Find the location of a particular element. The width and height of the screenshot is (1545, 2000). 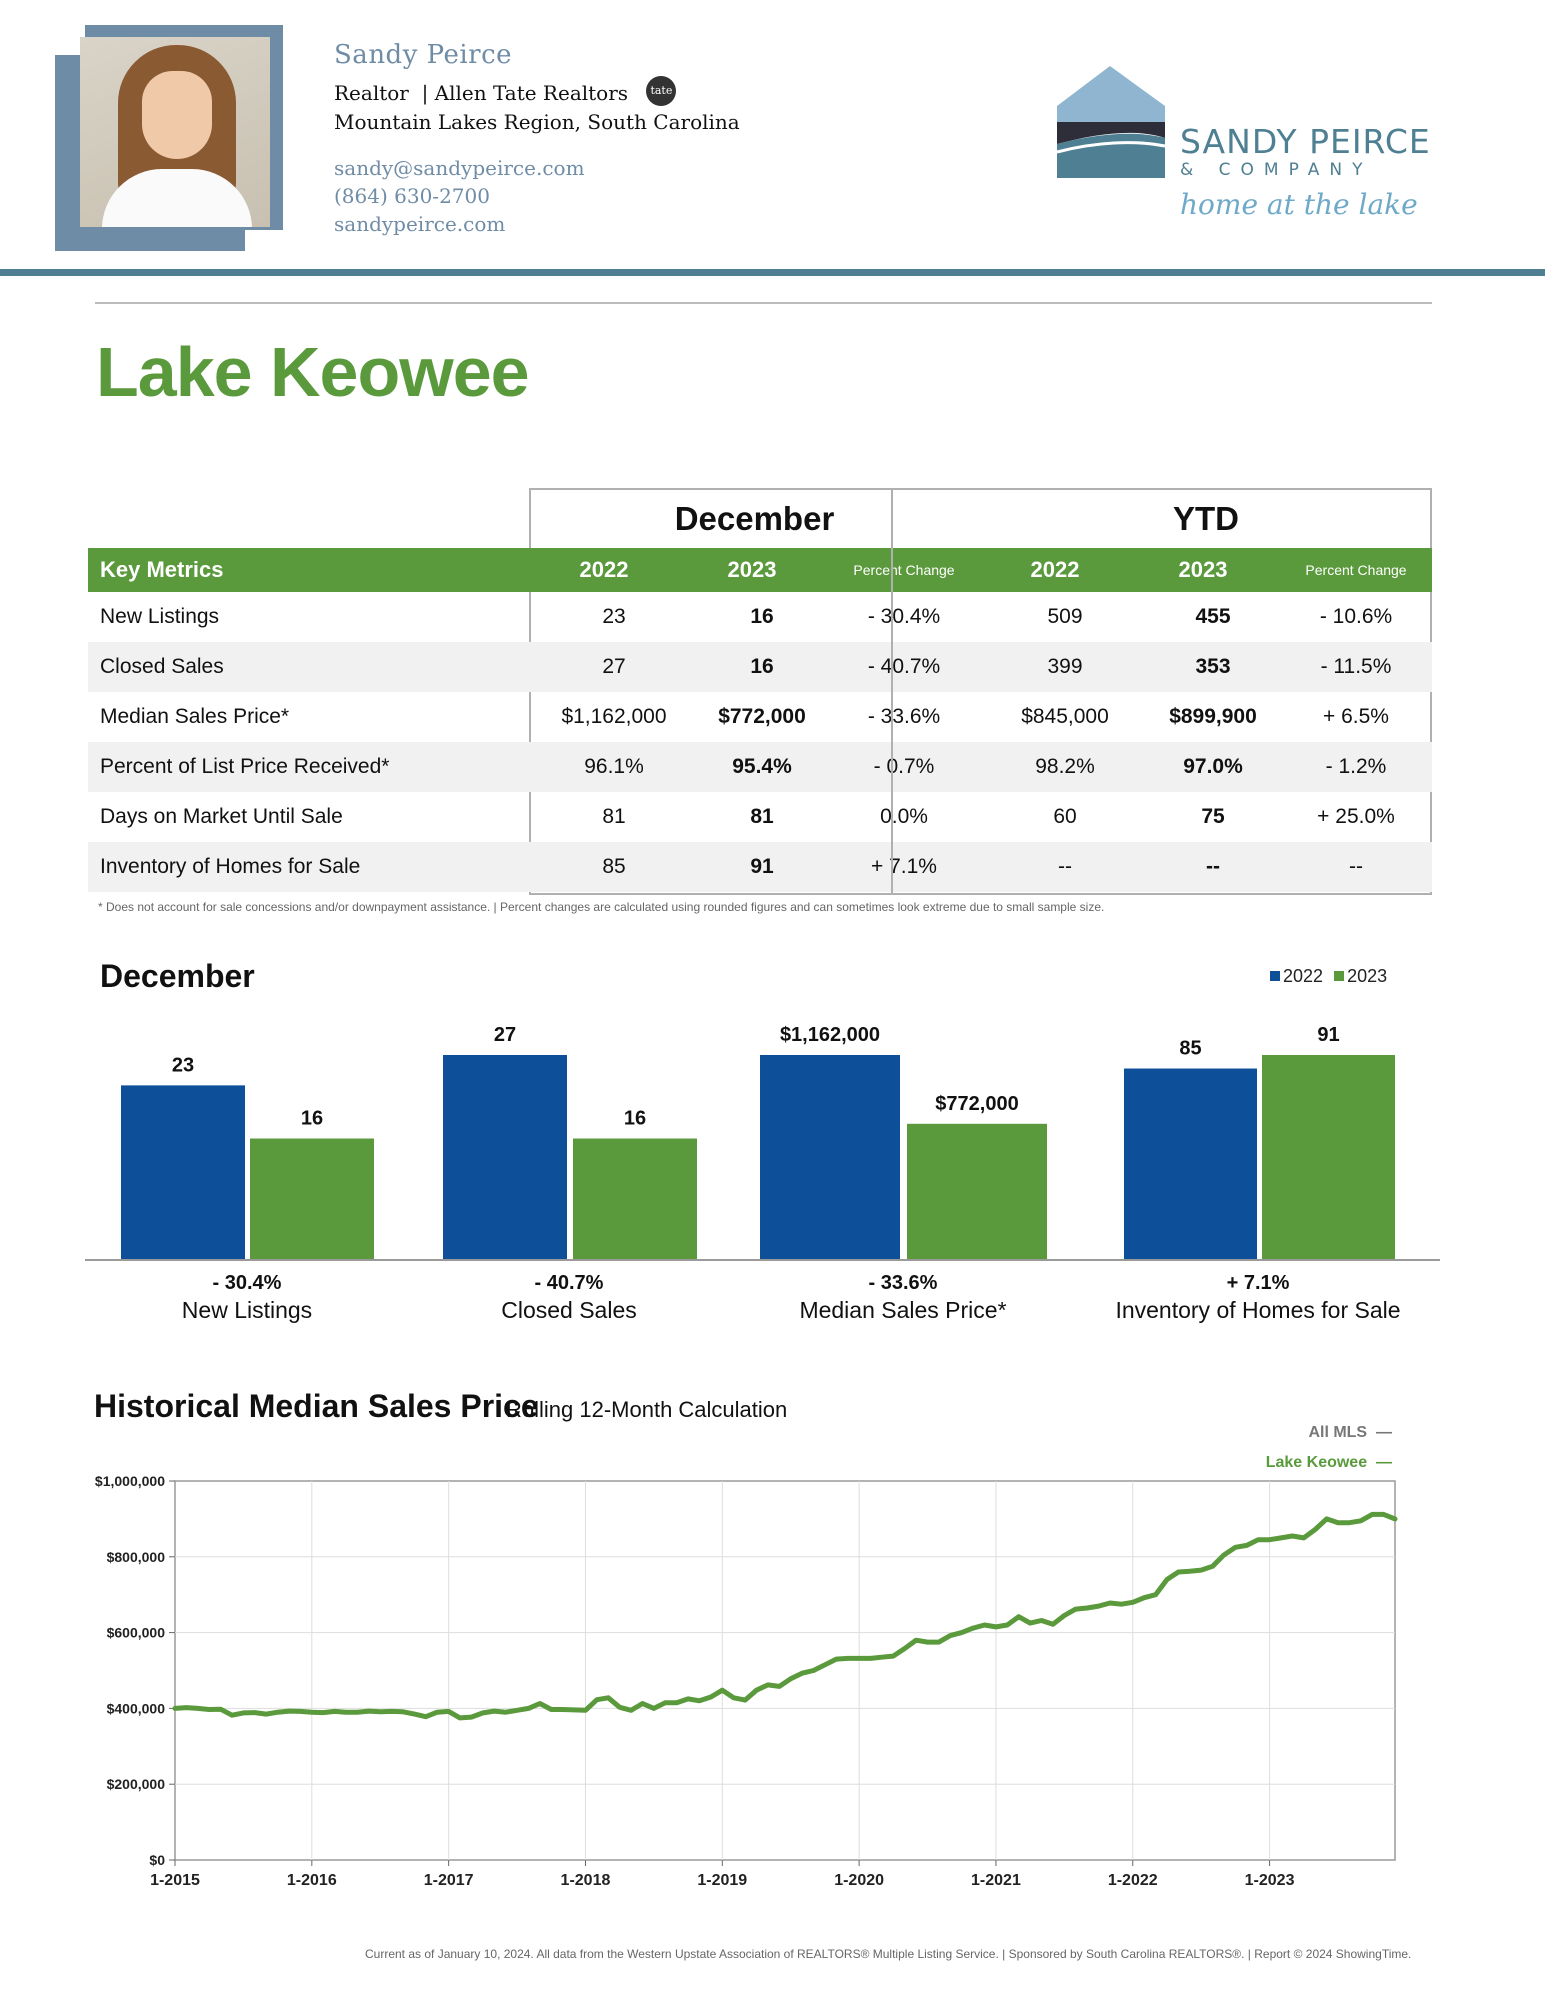

y-tick-label: $200,000 is located at coordinates (136, 1784).